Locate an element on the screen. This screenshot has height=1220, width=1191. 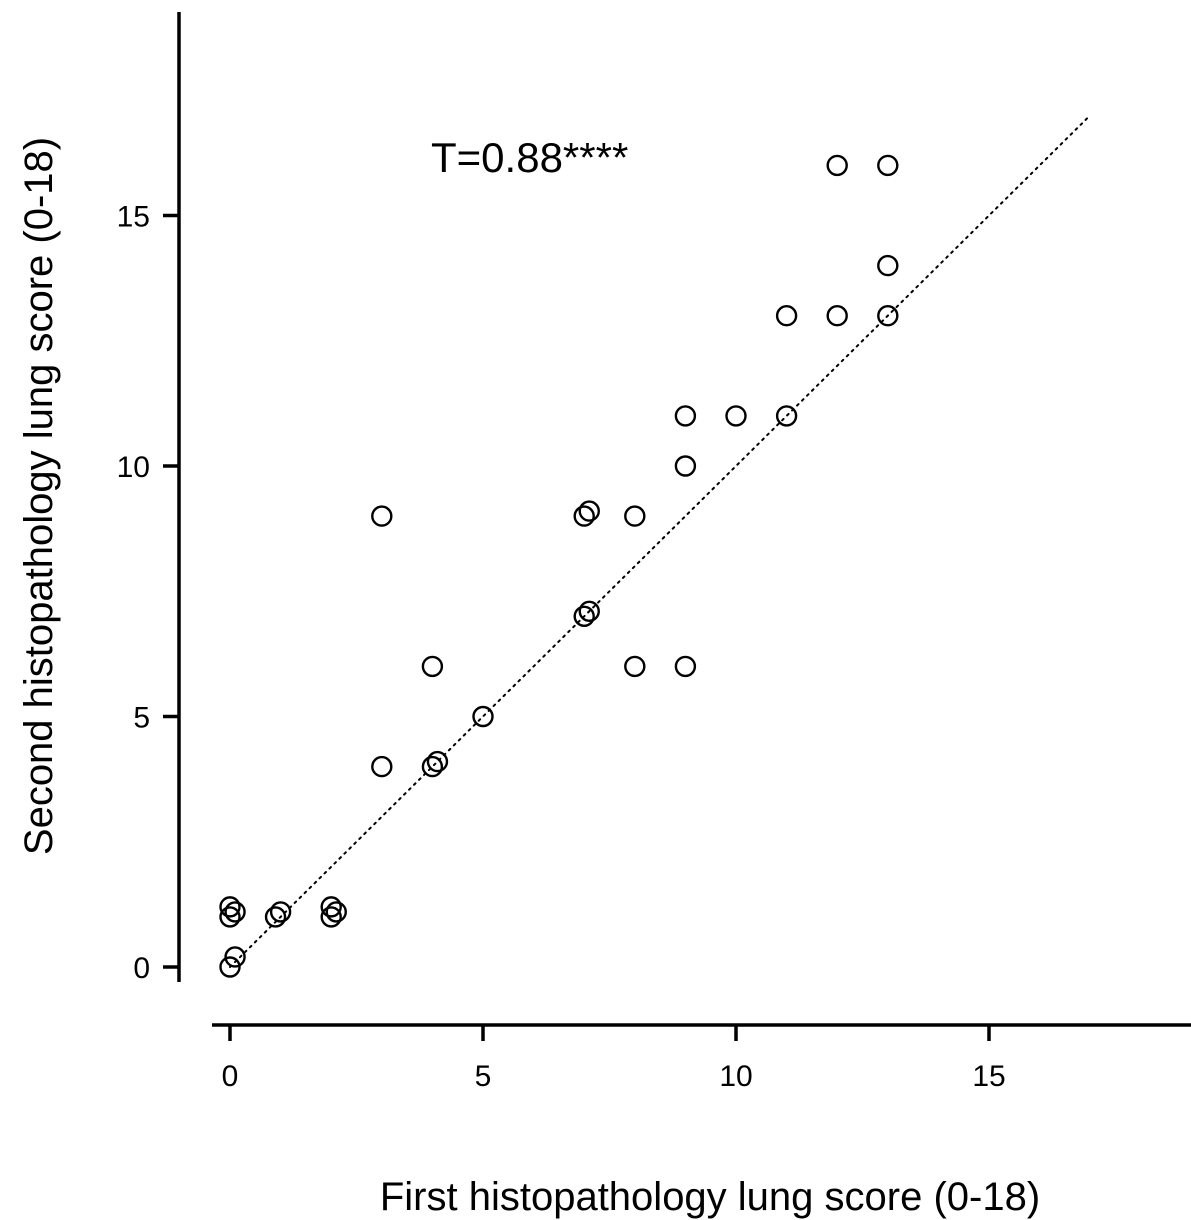
y-tick-label: 10 is located at coordinates (133, 467).